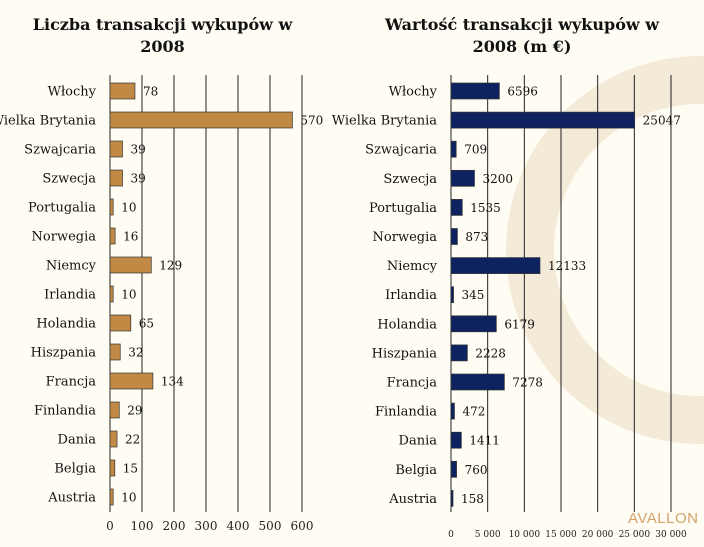 The width and height of the screenshot is (704, 547). Describe the element at coordinates (416, 470) in the screenshot. I see `value-category-label: Belgia` at that location.